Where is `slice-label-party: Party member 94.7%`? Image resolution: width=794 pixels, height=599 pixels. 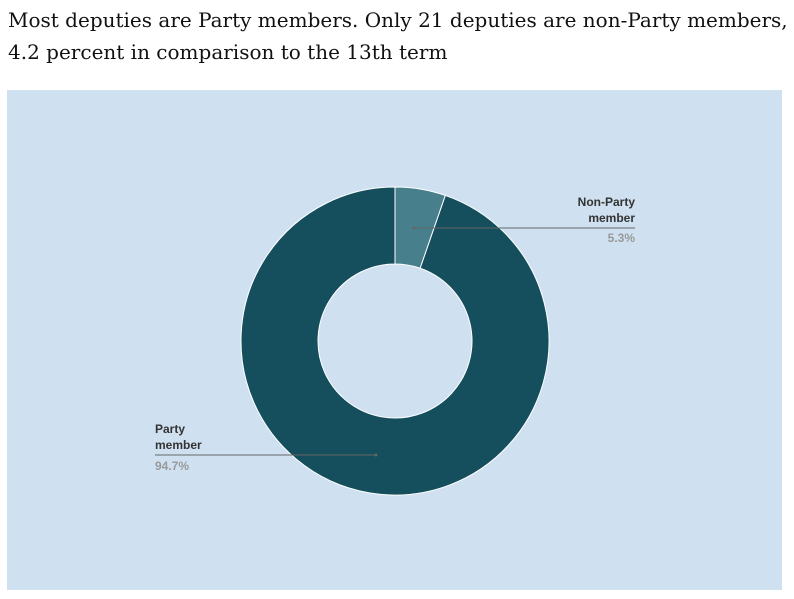
slice-label-party: Party member 94.7% is located at coordinates (178, 447).